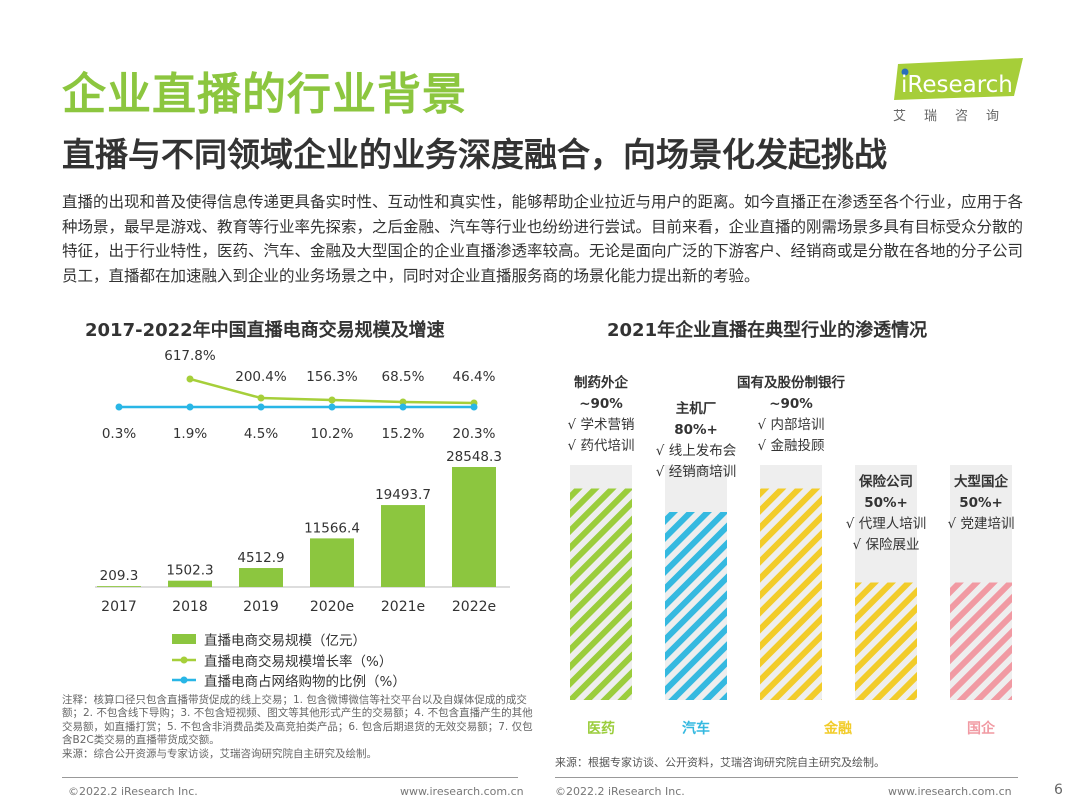  What do you see at coordinates (696, 472) in the screenshot?
I see `column-item: √ 经销商培训` at bounding box center [696, 472].